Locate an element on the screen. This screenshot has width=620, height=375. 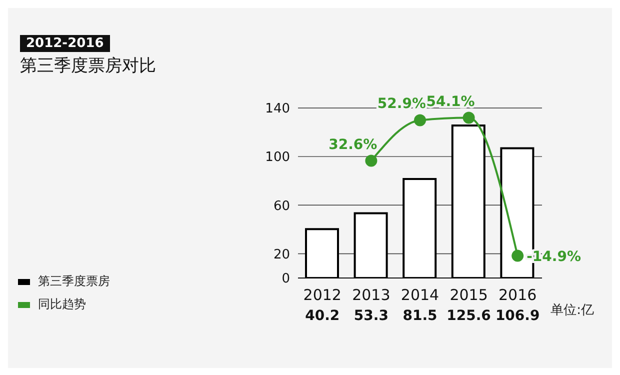
data-label: 40.2 is located at coordinates (322, 316).